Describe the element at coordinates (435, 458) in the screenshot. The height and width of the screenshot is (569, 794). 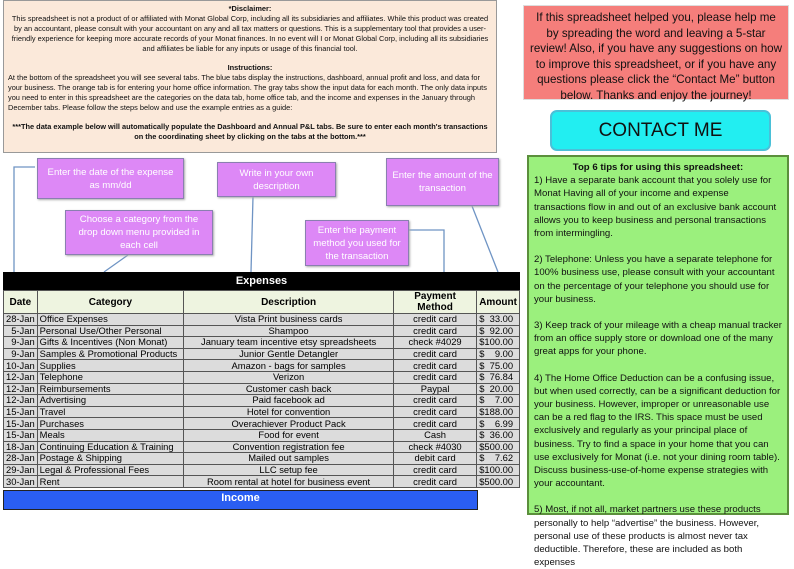
I see `payment-method-cell: debit card` at that location.